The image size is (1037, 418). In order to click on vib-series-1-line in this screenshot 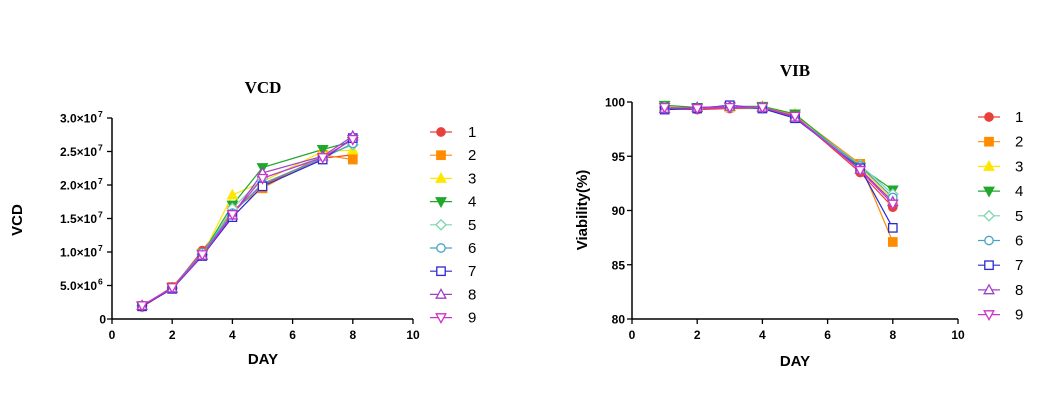, I will do `click(779, 157)`.